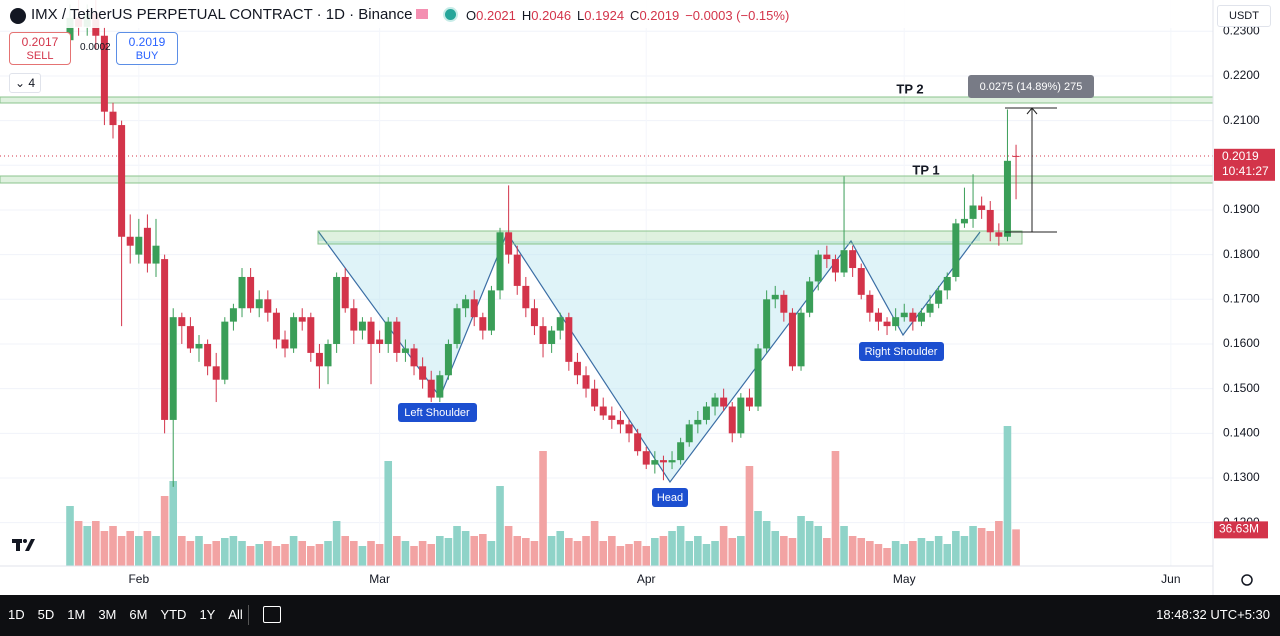  What do you see at coordinates (1247, 580) in the screenshot?
I see `settings-icon` at bounding box center [1247, 580].